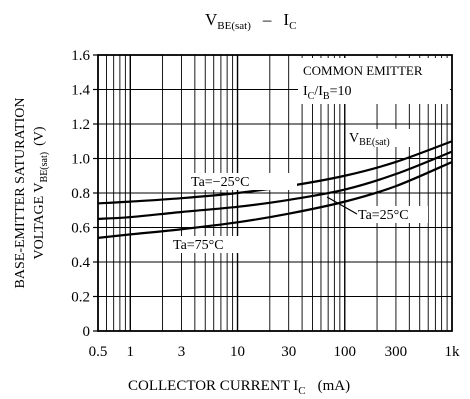 The width and height of the screenshot is (470, 399). I want to click on x-tick-label: 1k, so click(453, 352).